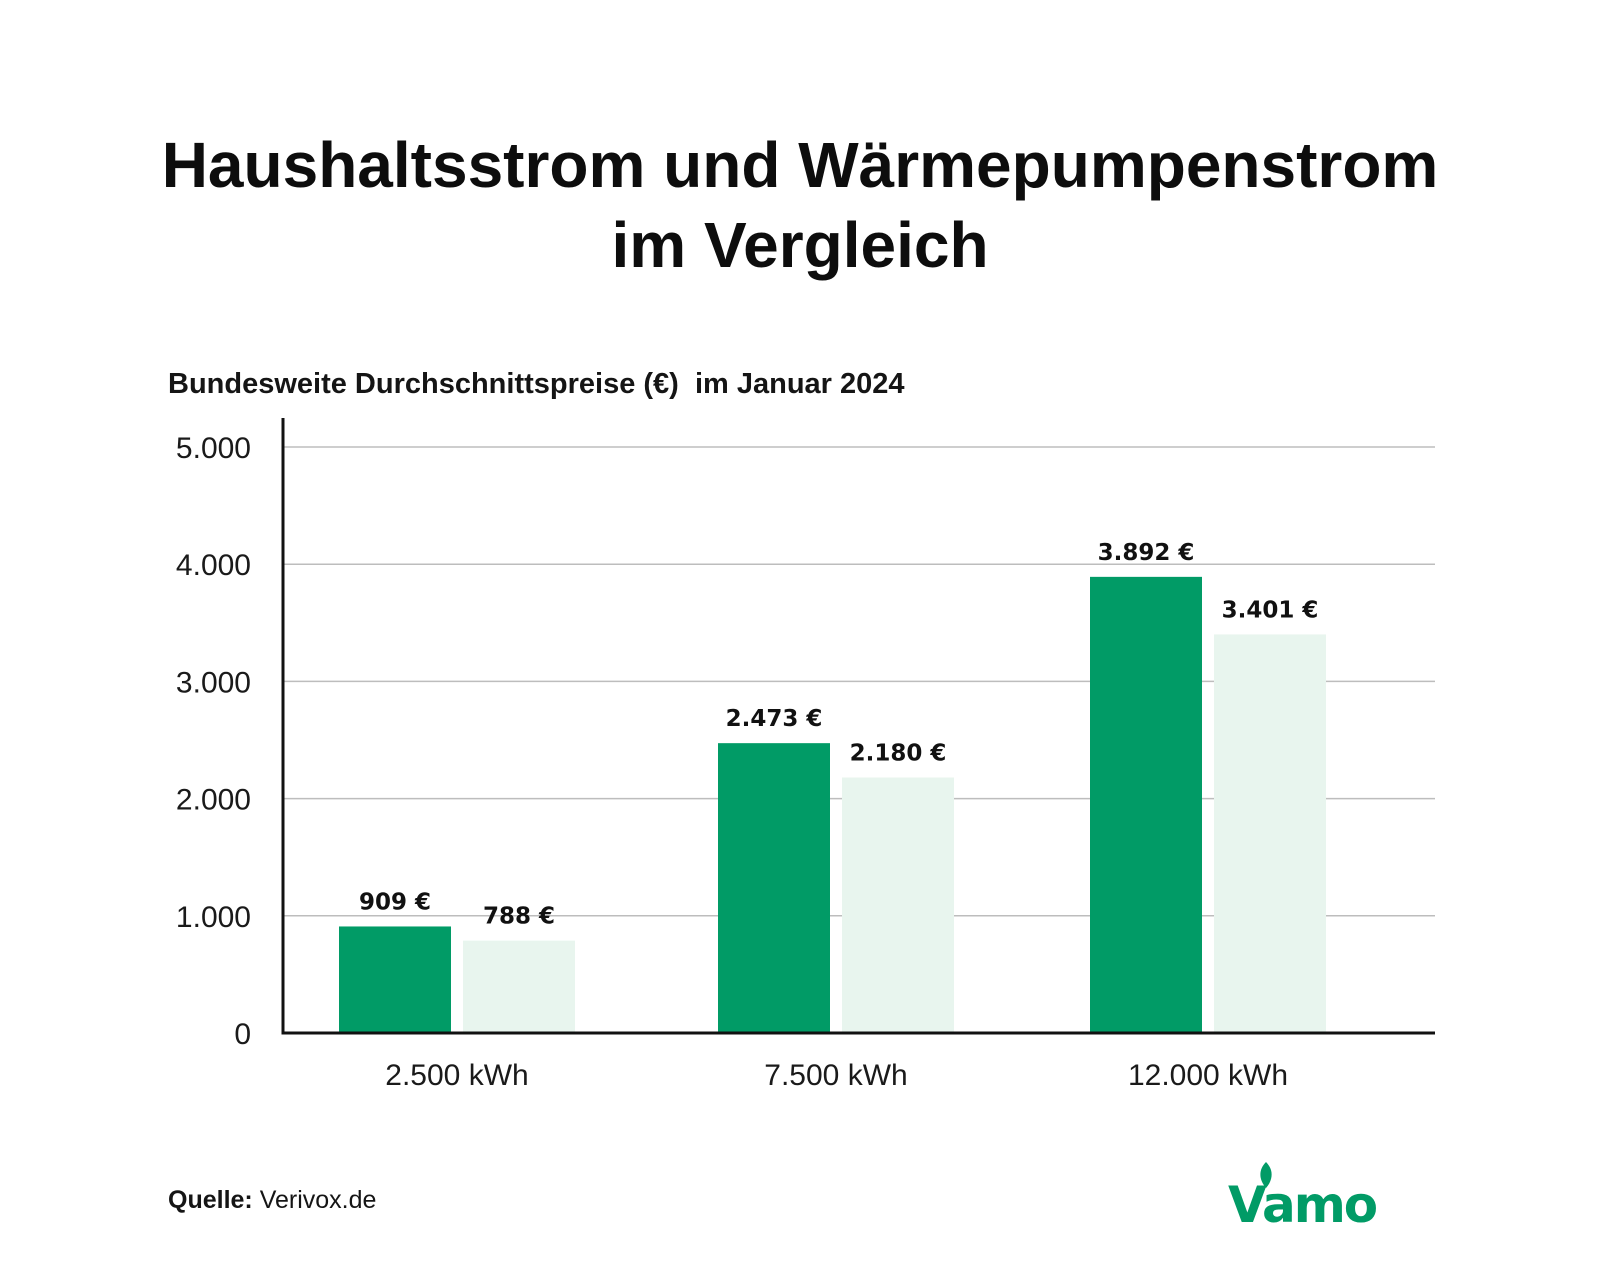 The image size is (1600, 1280). I want to click on source-label: Quelle:, so click(210, 1200).